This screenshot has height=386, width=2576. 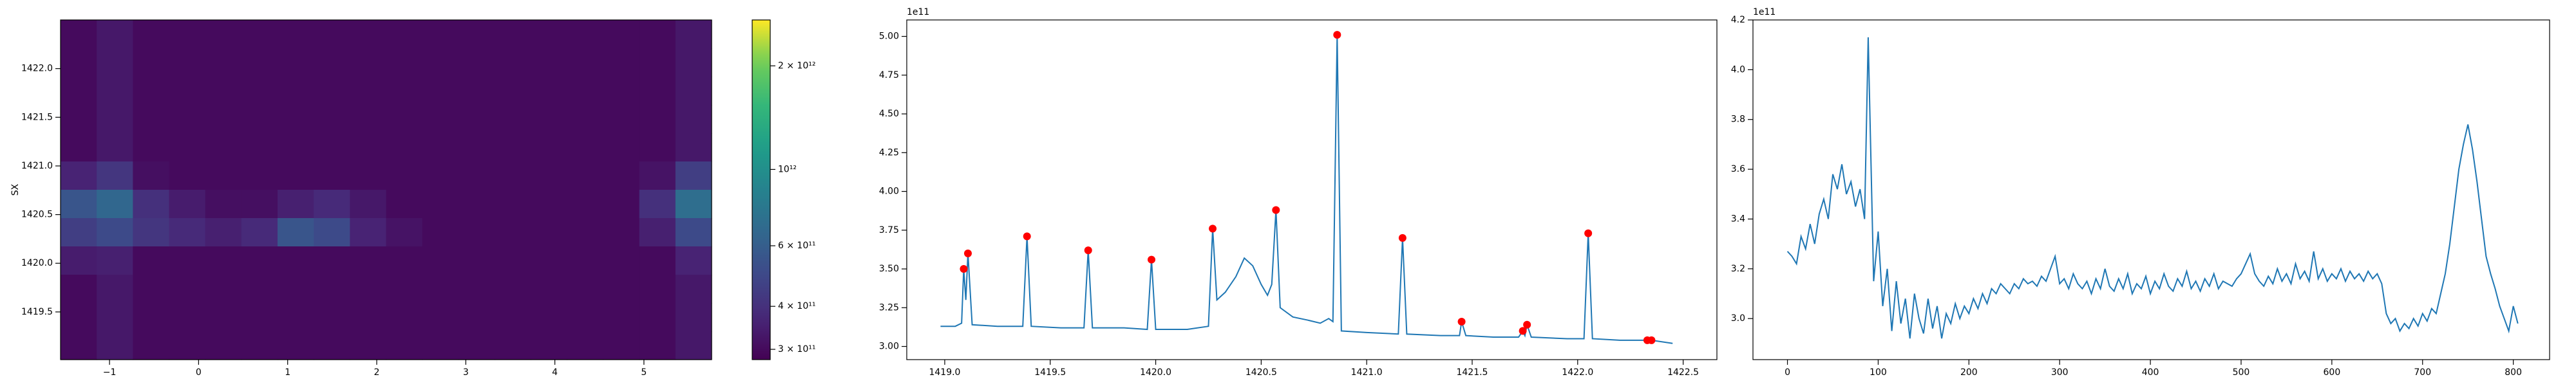 I want to click on y-tick-label: 4.25, so click(x=889, y=152).